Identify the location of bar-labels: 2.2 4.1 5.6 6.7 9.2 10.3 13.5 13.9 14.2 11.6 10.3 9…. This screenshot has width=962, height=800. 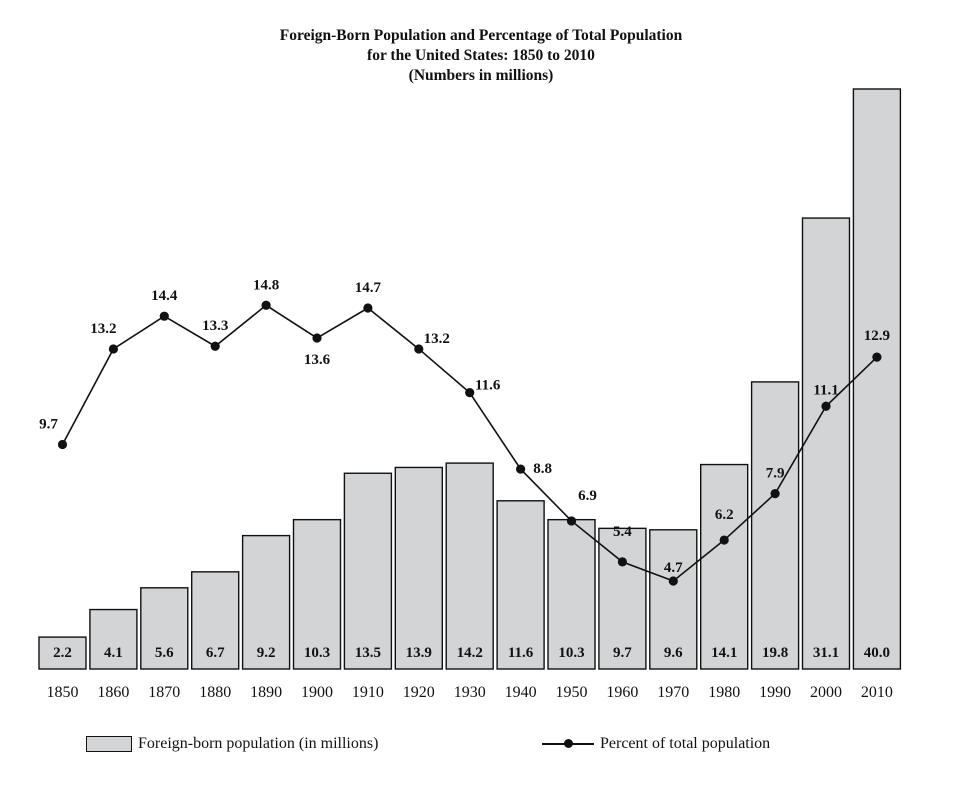
(471, 653).